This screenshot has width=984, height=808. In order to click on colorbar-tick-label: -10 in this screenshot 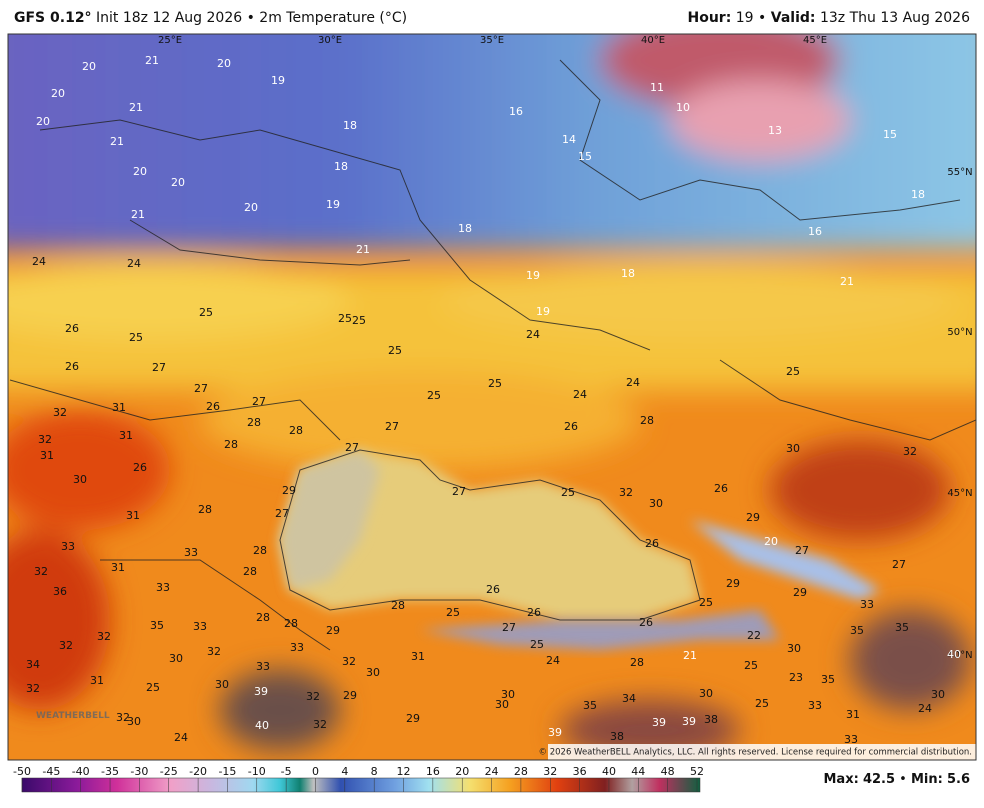, I will do `click(257, 771)`.